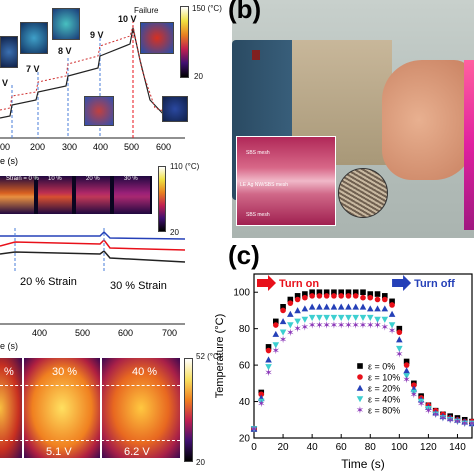 Image resolution: width=474 pixels, height=474 pixels. Describe the element at coordinates (299, 284) in the screenshot. I see `turn-on-label: Turn on` at that location.